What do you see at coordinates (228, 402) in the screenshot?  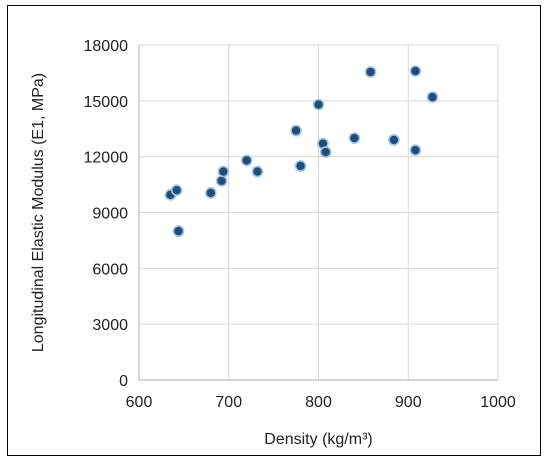 I see `x-tick-label: 700` at bounding box center [228, 402].